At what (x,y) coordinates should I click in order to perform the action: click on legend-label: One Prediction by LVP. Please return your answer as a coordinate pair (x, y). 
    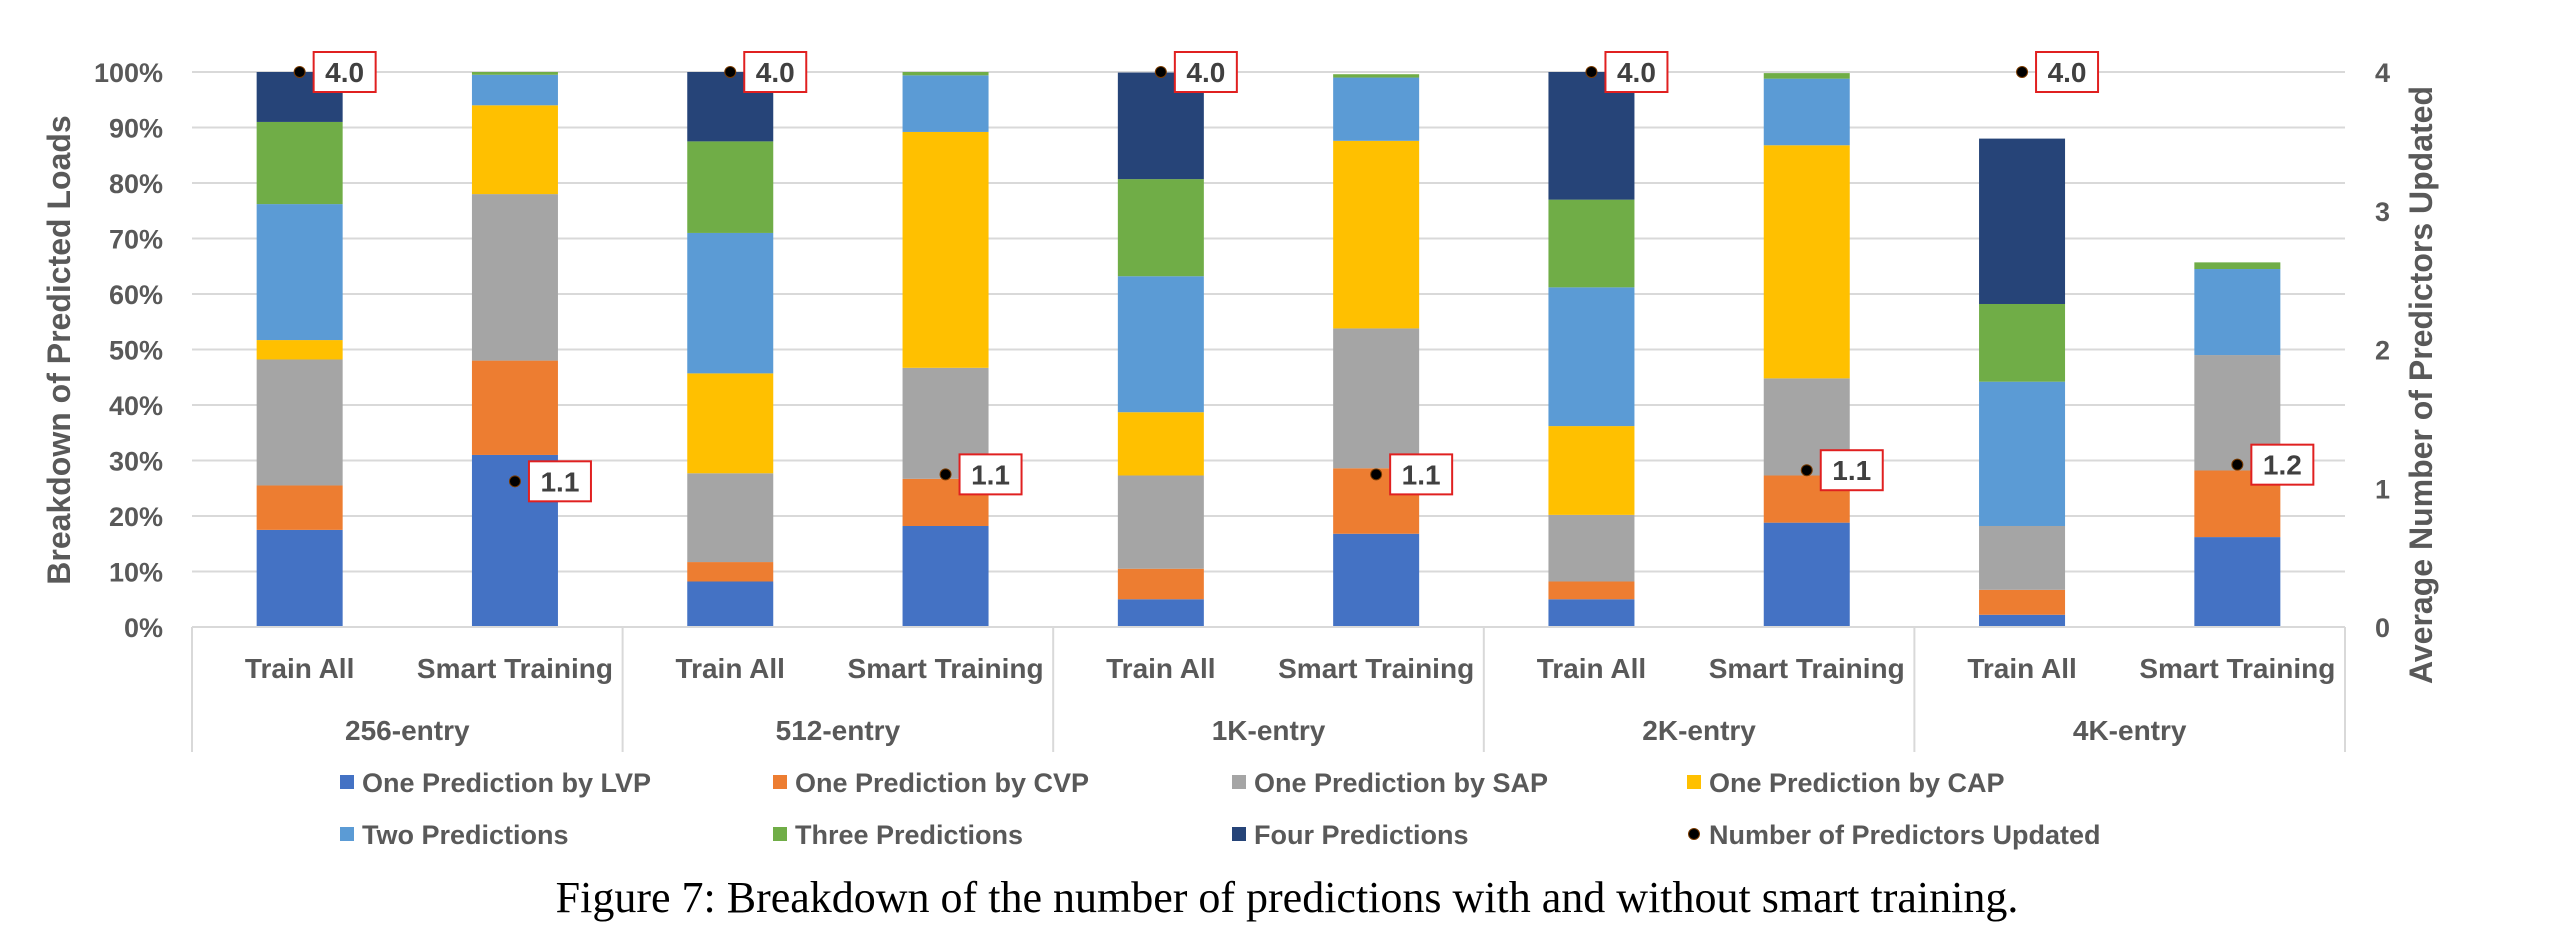
    Looking at the image, I should click on (506, 783).